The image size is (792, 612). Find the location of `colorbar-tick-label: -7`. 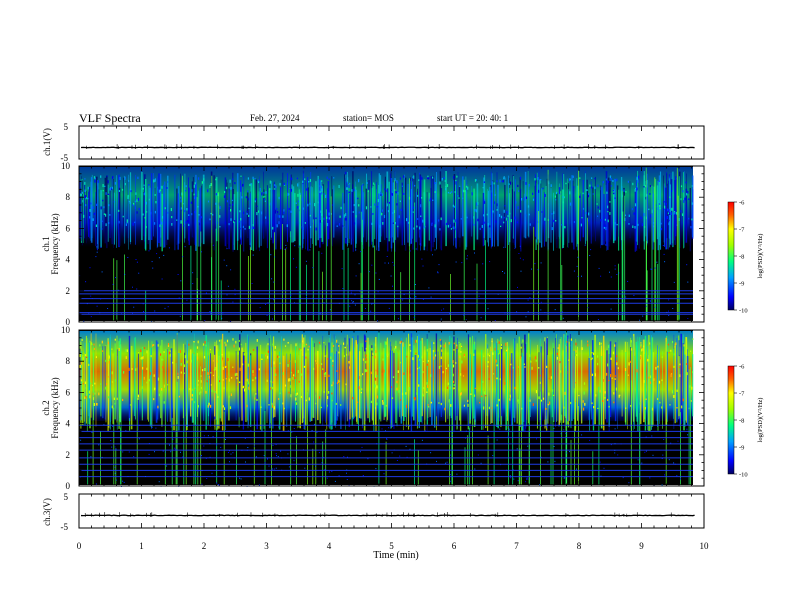

colorbar-tick-label: -7 is located at coordinates (742, 230).